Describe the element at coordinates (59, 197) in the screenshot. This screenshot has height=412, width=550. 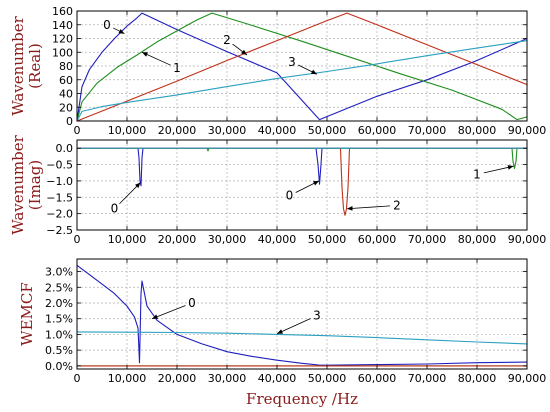
I see `y-tick-label: −1.5` at that location.